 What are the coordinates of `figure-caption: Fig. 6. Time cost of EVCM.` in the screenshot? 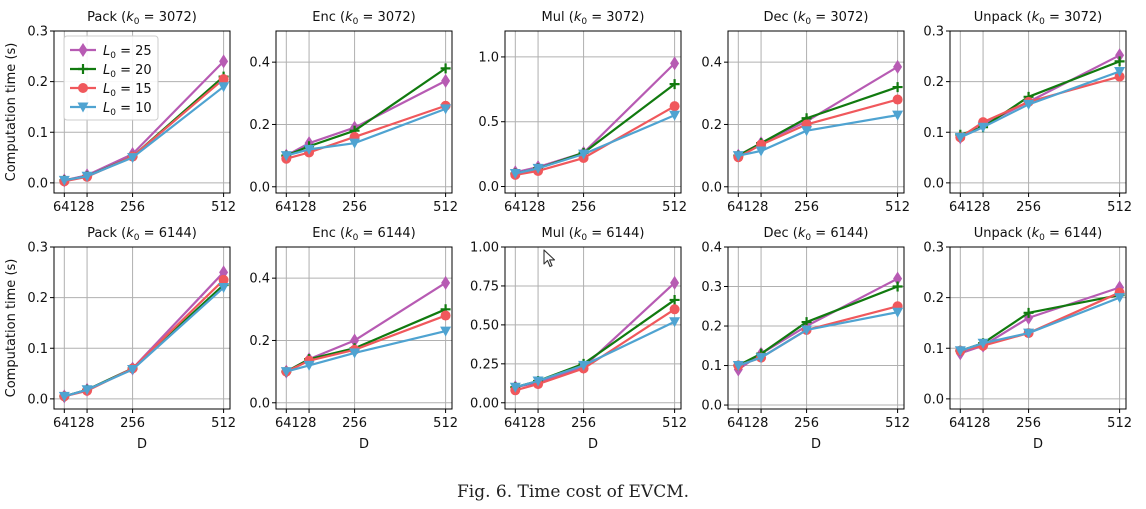 It's located at (573, 492).